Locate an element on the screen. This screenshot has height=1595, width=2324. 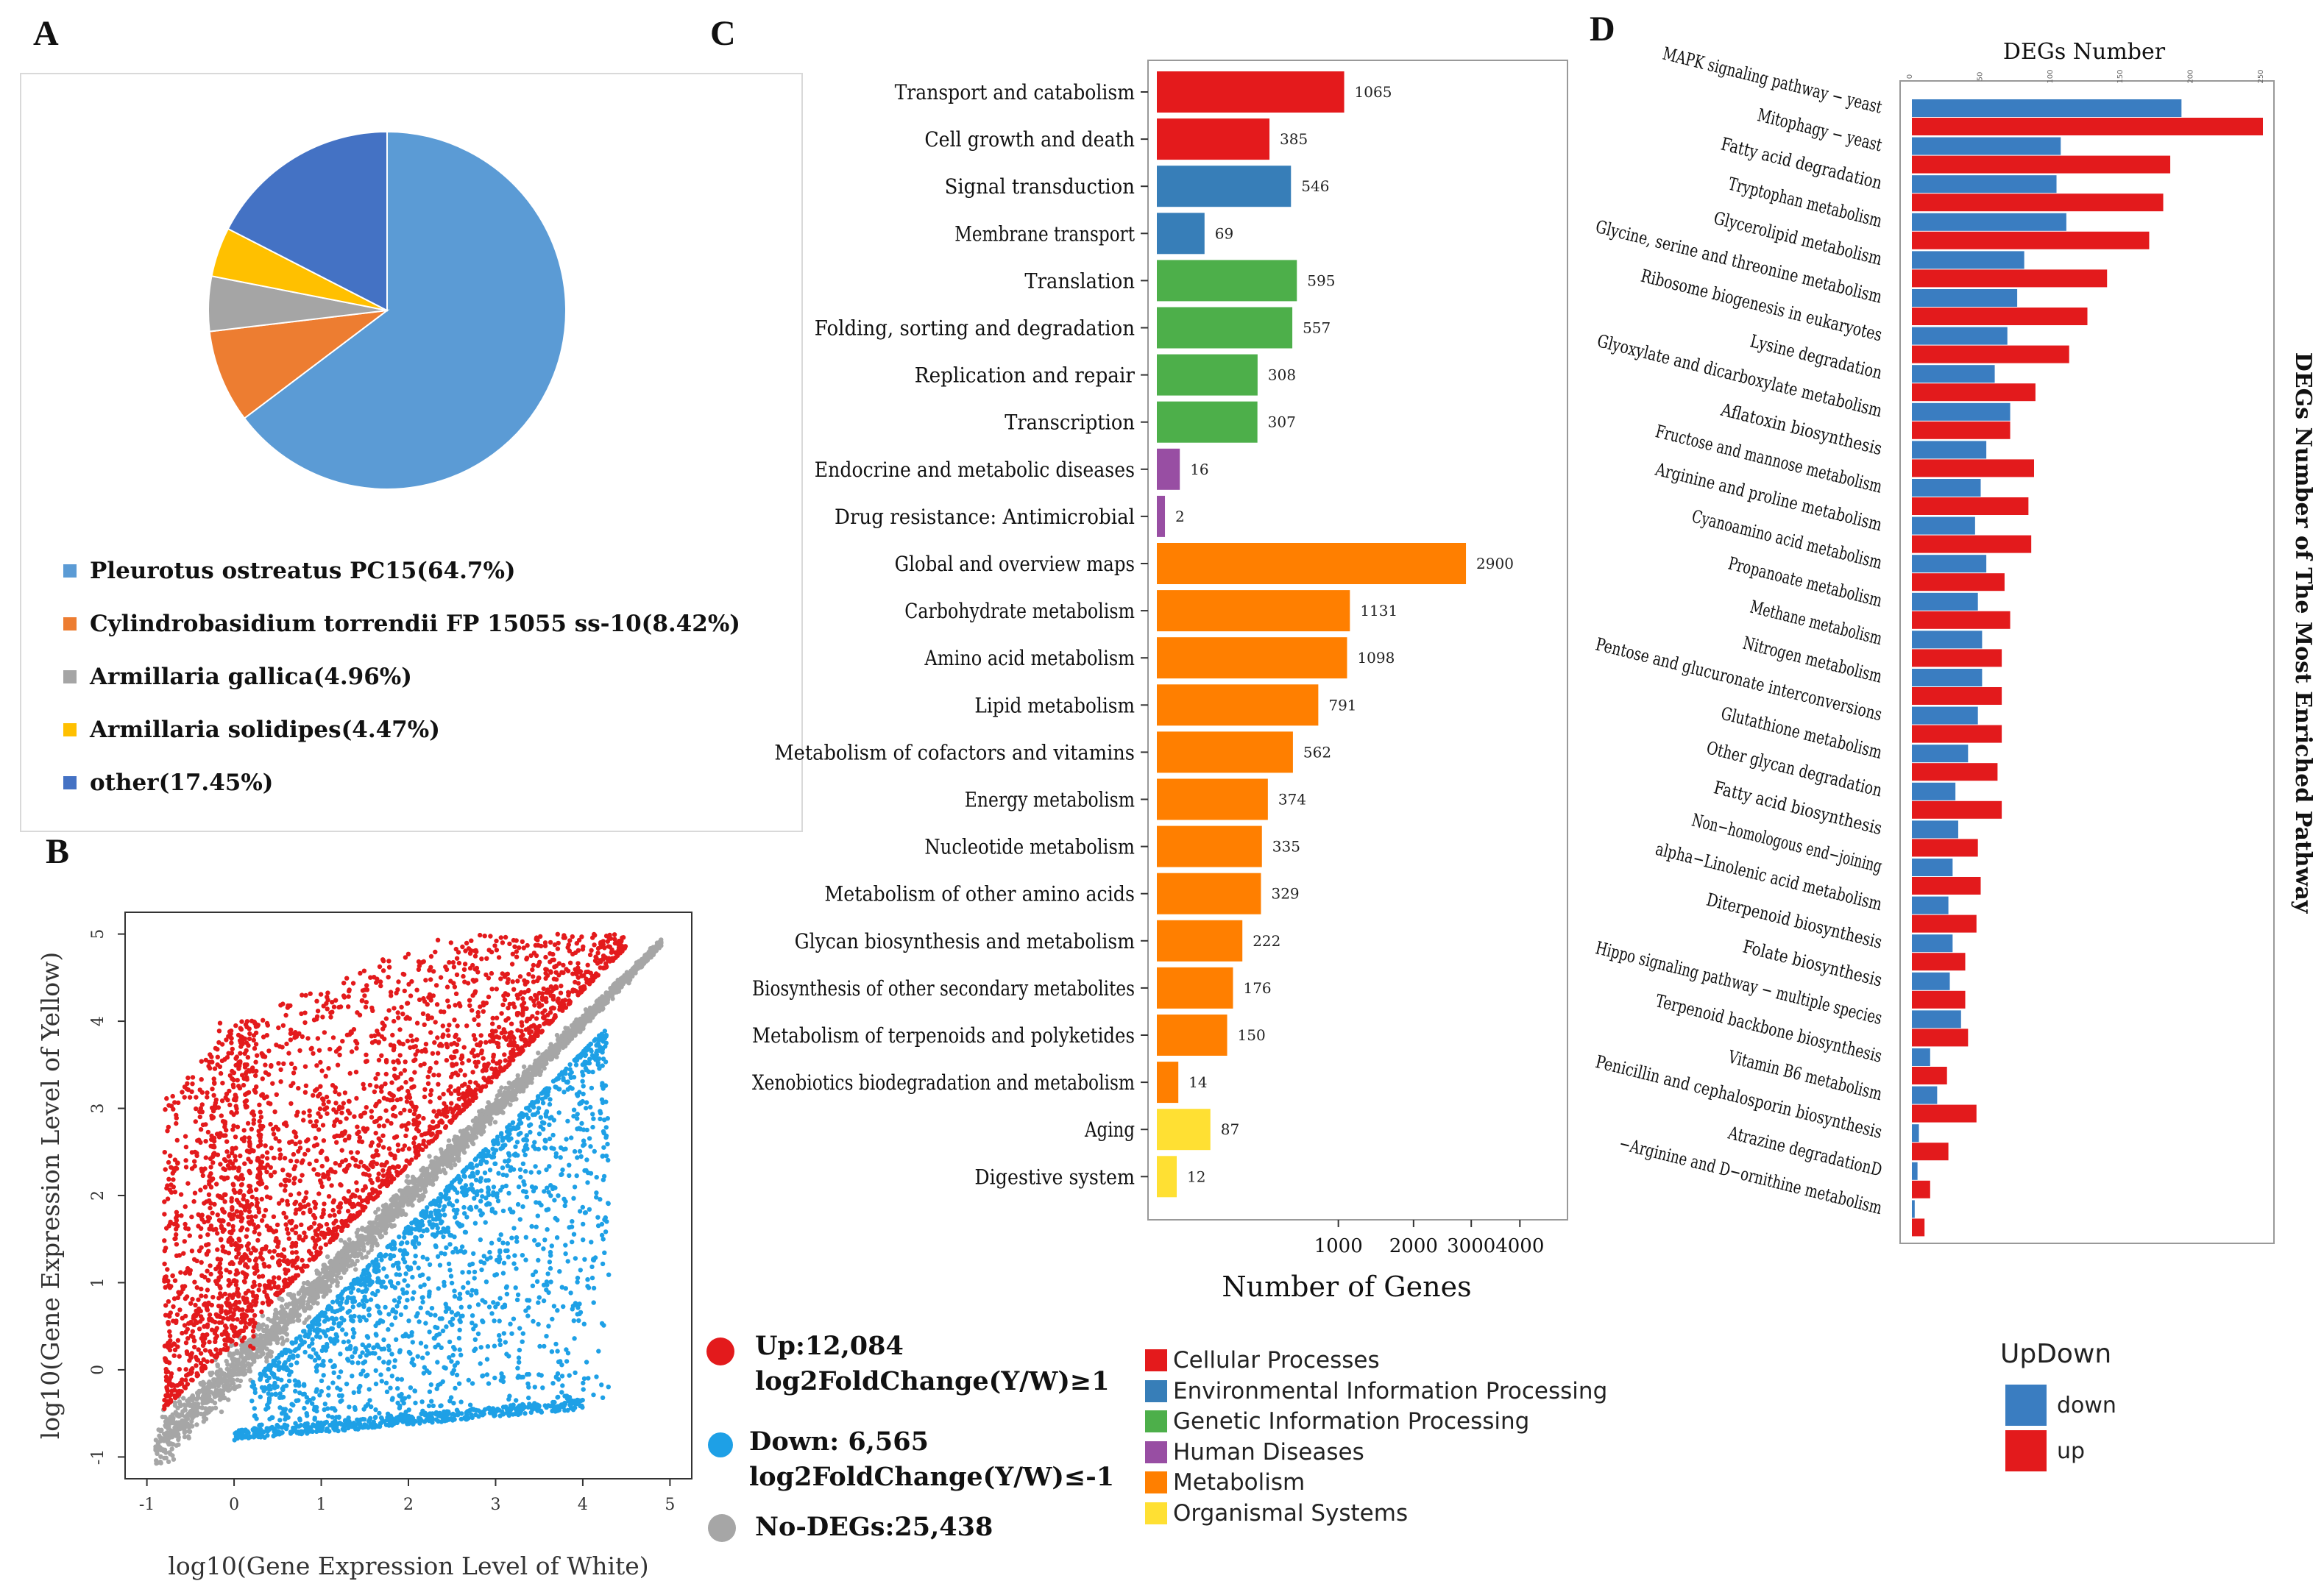
pie-legend-item: other(17.45%) is located at coordinates (168, 783).